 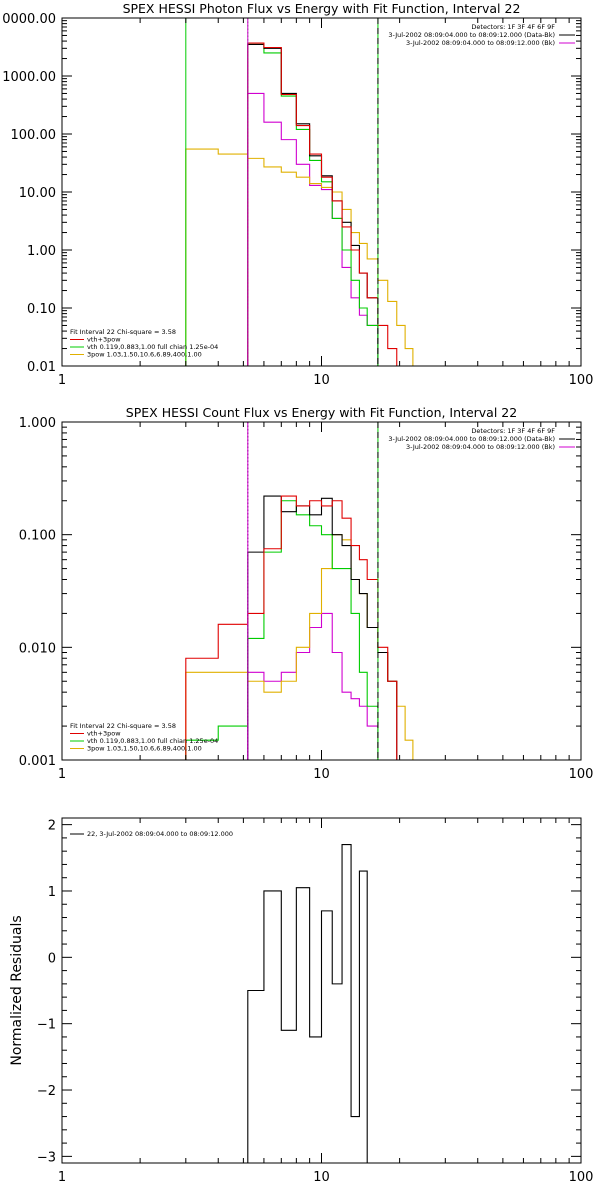 What do you see at coordinates (52, 958) in the screenshot?
I see `chart-3-y-tick-label: 0` at bounding box center [52, 958].